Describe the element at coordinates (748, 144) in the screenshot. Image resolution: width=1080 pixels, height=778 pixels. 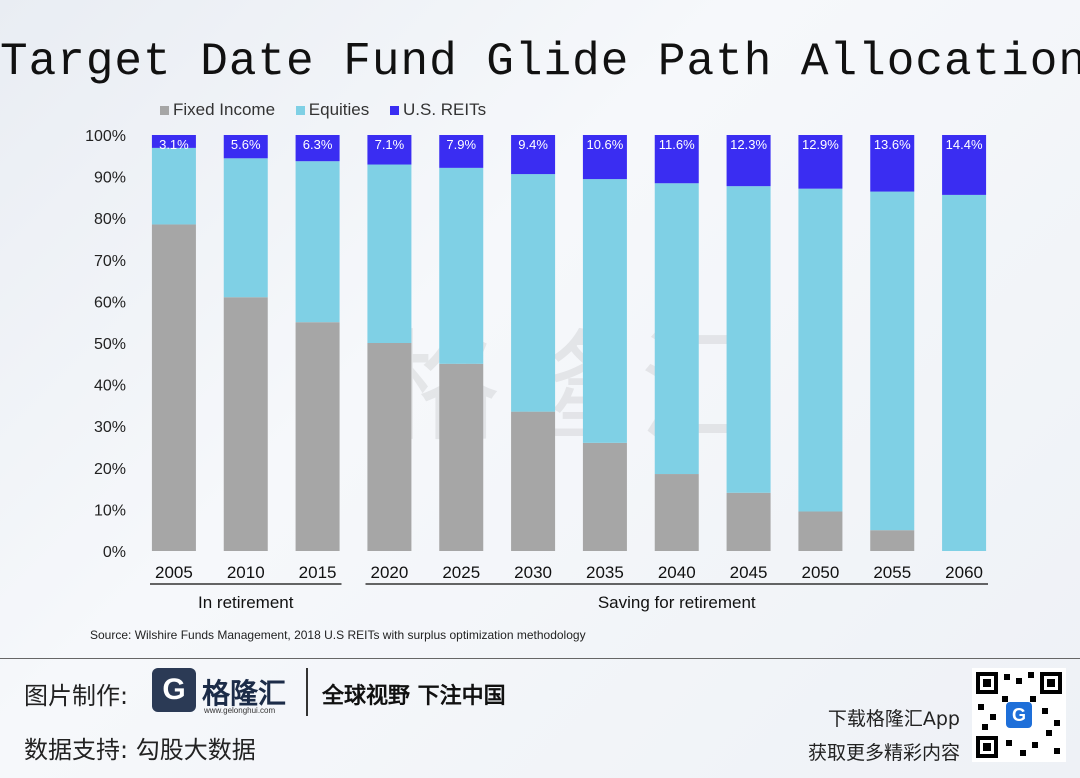
I see `data-label-reits: 12.3%` at that location.